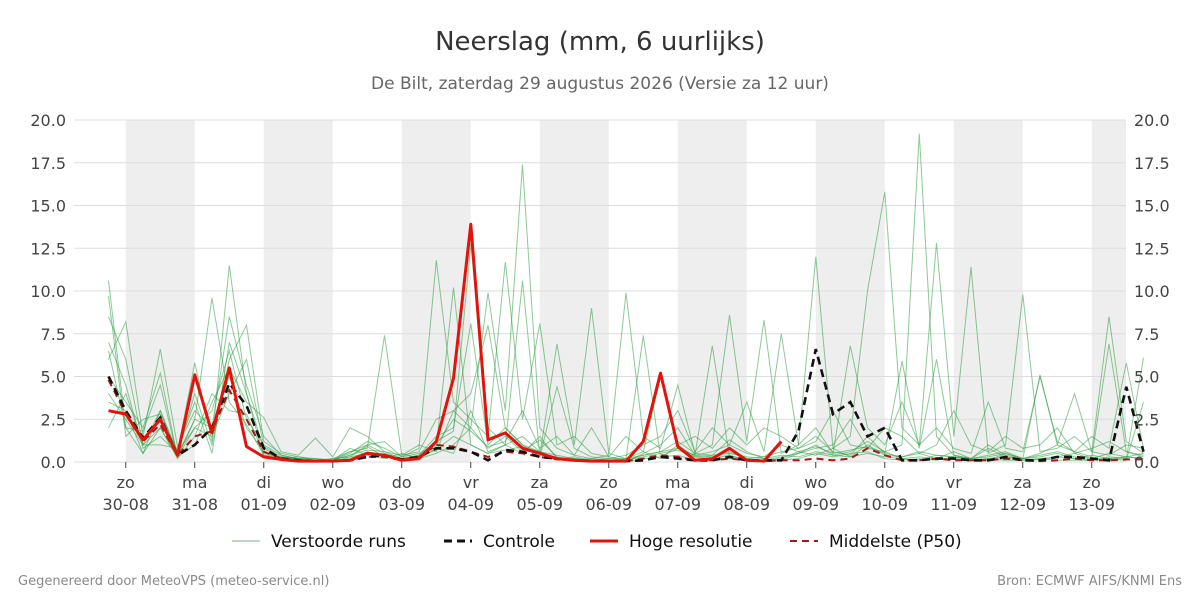  What do you see at coordinates (885, 504) in the screenshot?
I see `x-tick-date: 10-09` at bounding box center [885, 504].